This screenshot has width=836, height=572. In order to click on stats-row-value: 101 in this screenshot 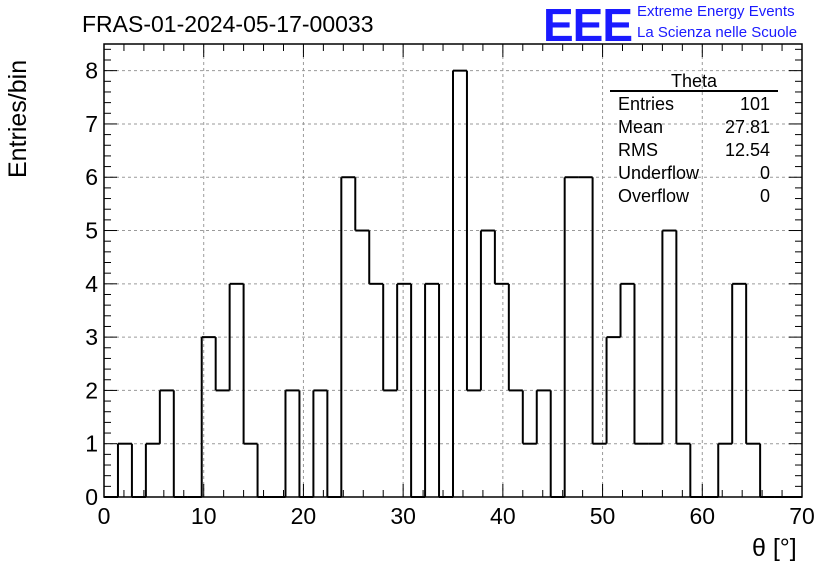, I will do `click(755, 104)`.